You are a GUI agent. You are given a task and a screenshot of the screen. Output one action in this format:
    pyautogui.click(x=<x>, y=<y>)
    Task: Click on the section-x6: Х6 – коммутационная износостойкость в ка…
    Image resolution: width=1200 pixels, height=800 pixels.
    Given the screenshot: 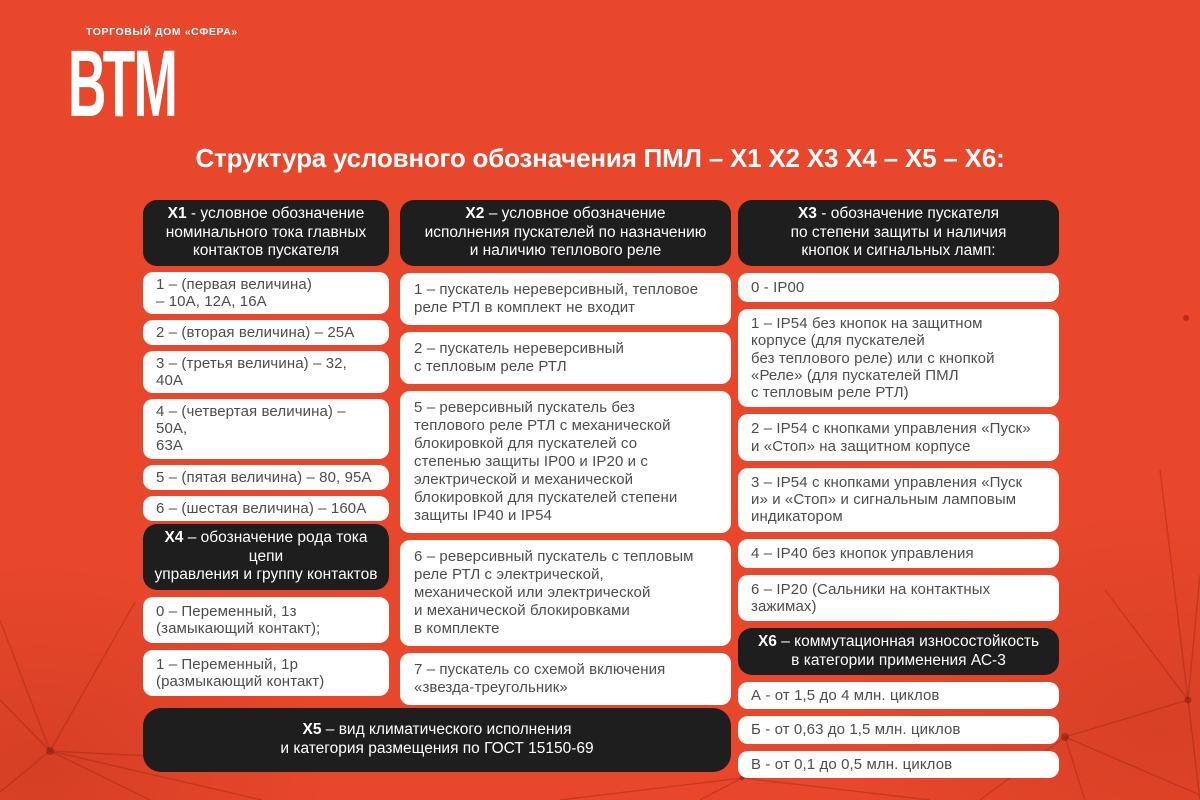 What is the action you would take?
    pyautogui.click(x=898, y=703)
    